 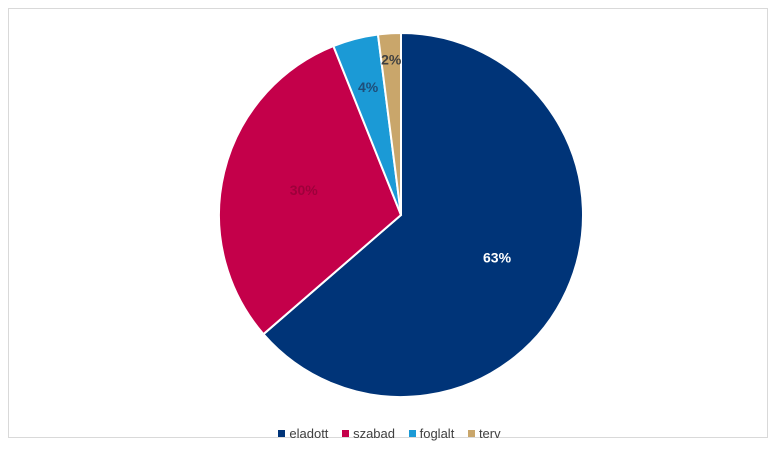 I want to click on legend-item-terv: terv, so click(x=484, y=433).